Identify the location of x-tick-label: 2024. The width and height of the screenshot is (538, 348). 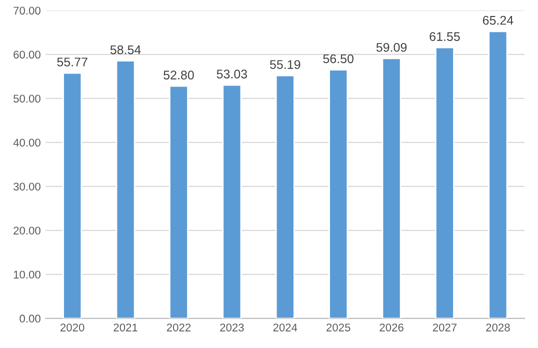
(285, 328).